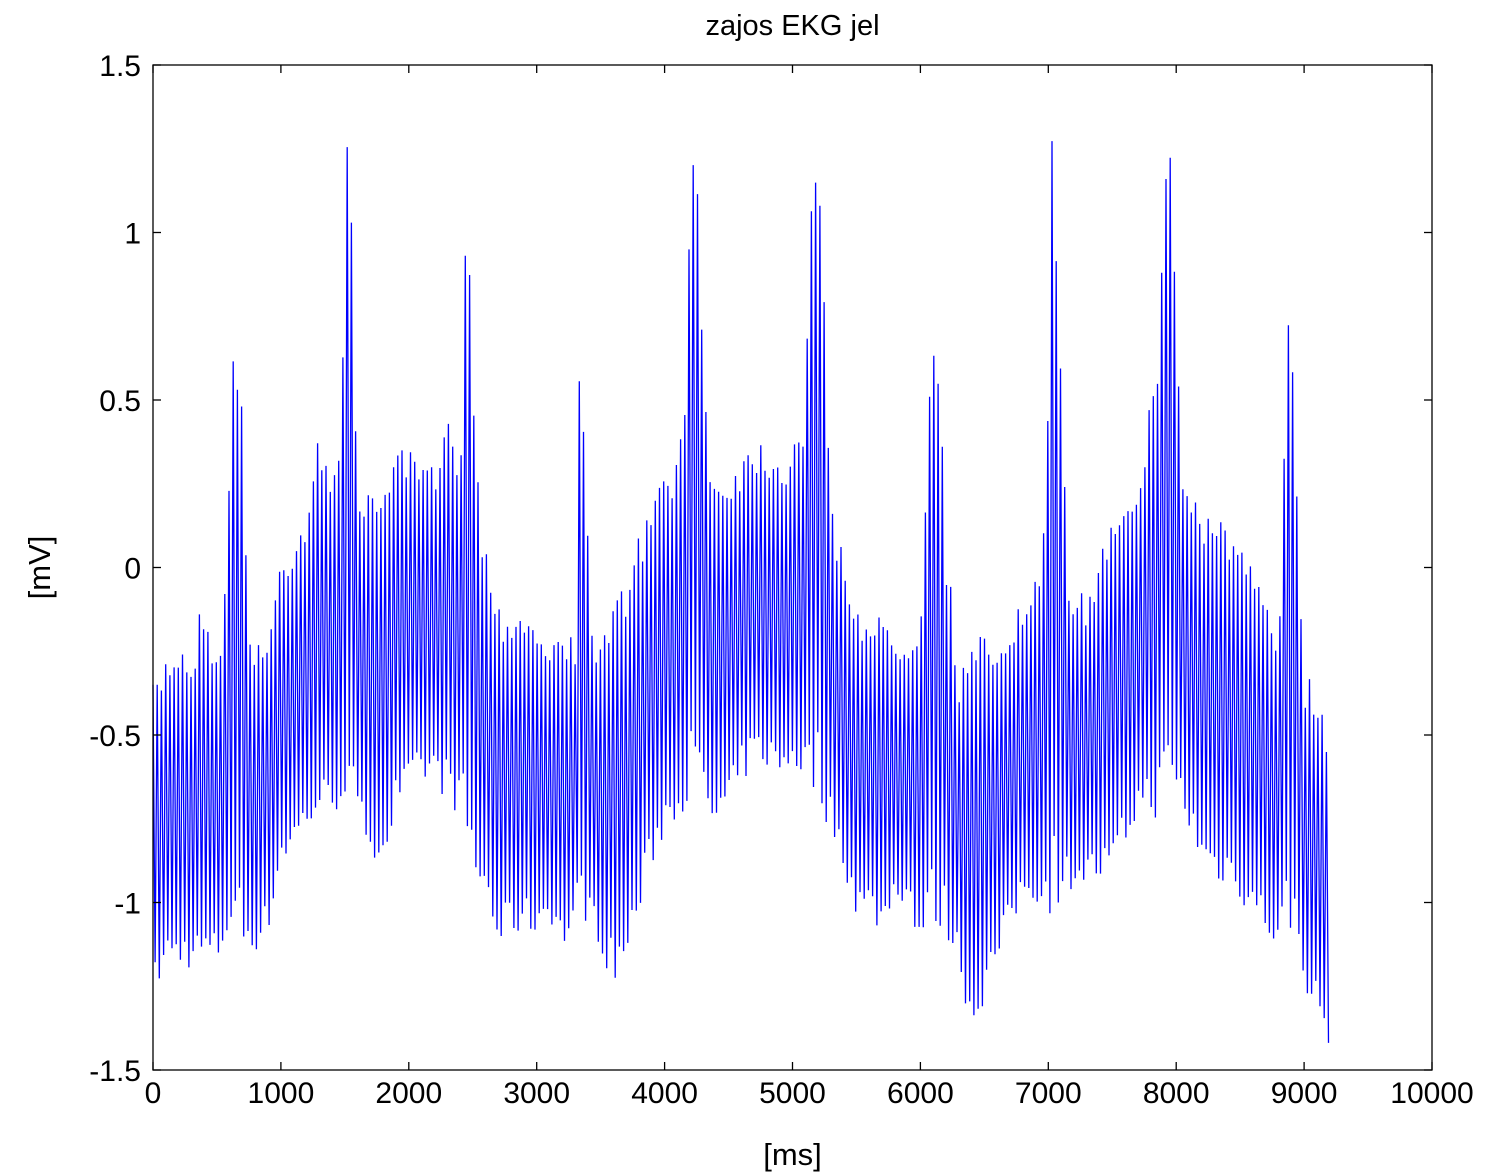  What do you see at coordinates (1304, 1093) in the screenshot?
I see `x-tick-label: 9000` at bounding box center [1304, 1093].